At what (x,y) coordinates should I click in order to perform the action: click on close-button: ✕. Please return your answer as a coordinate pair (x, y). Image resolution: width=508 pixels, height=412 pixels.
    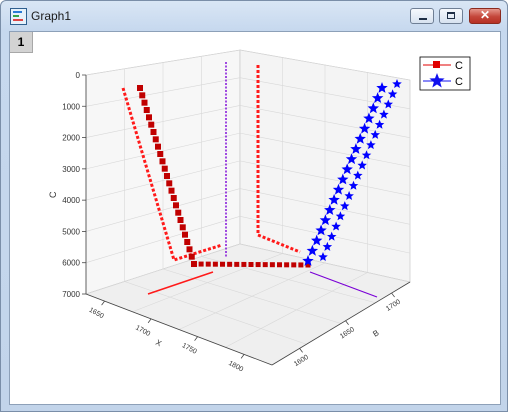
    Looking at the image, I should click on (485, 16).